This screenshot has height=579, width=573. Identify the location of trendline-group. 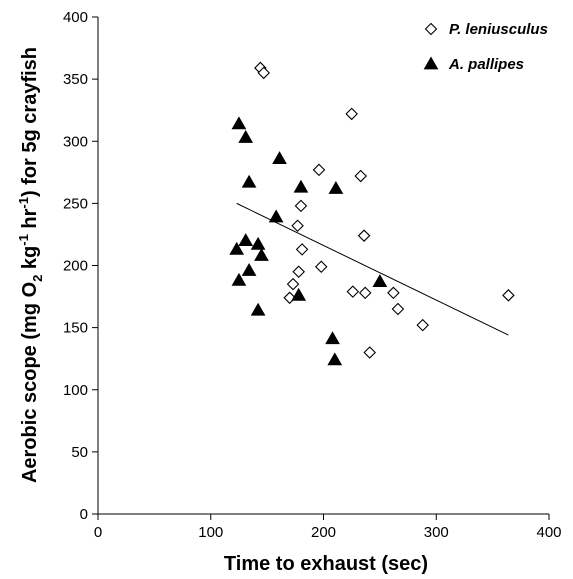
(372, 269).